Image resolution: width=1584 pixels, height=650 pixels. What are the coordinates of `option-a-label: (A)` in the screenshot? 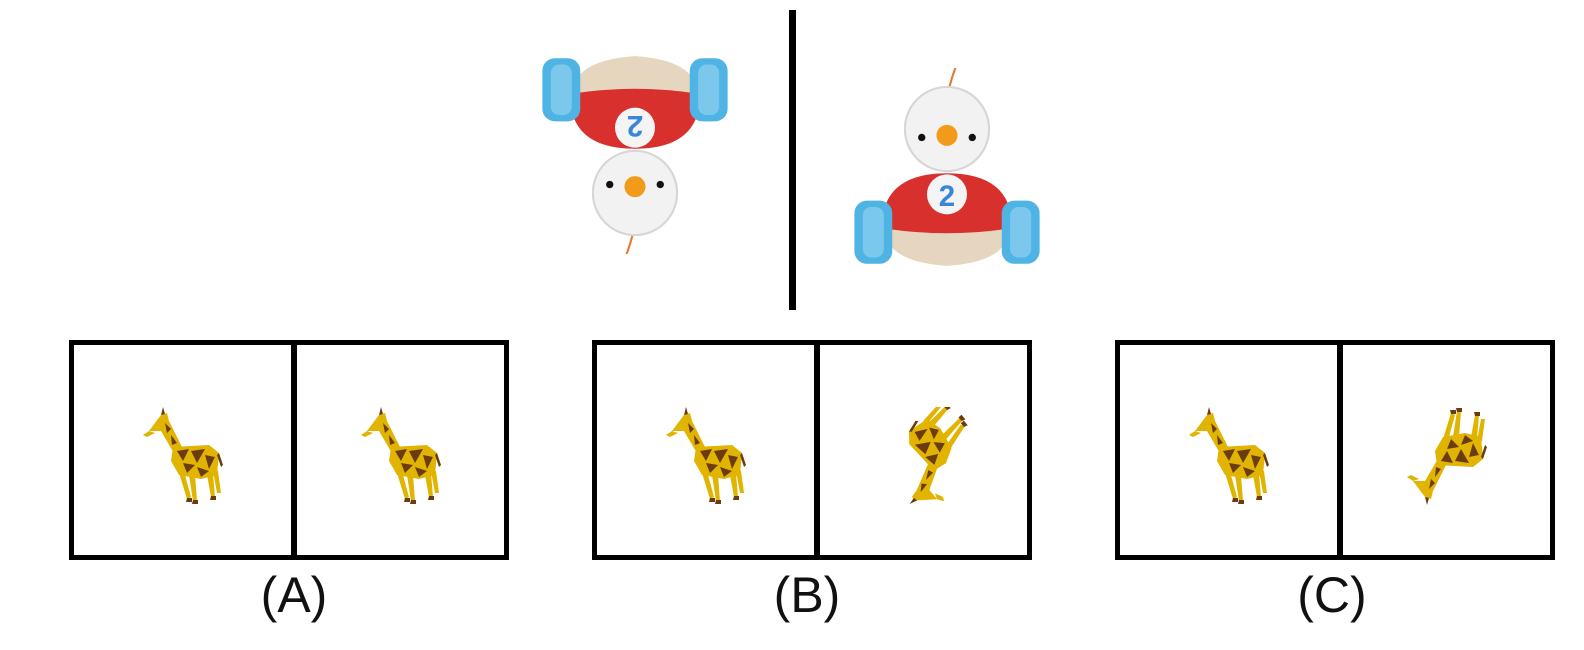 It's located at (294, 595).